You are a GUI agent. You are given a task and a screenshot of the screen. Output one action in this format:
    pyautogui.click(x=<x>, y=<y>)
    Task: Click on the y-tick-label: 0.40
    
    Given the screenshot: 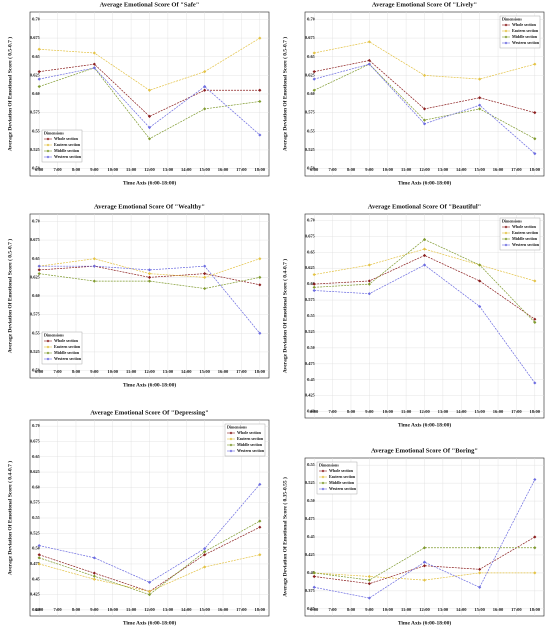 What is the action you would take?
    pyautogui.click(x=311, y=572)
    